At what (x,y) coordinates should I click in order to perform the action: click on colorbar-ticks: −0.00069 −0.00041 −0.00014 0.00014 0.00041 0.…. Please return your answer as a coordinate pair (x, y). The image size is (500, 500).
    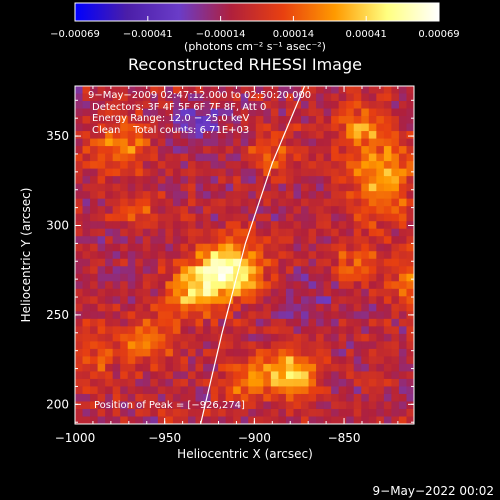
    Looking at the image, I should click on (255, 28).